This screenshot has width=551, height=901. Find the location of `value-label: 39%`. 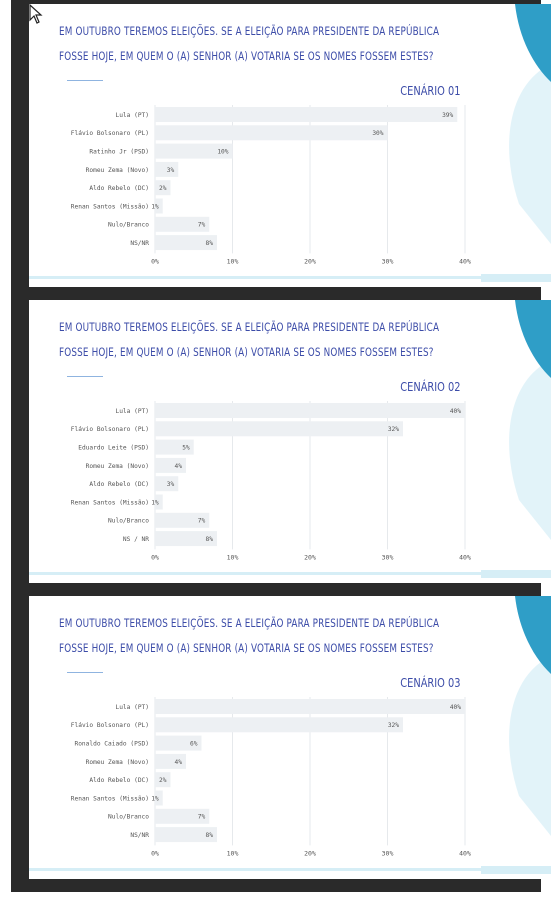

value-label: 39% is located at coordinates (447, 115).